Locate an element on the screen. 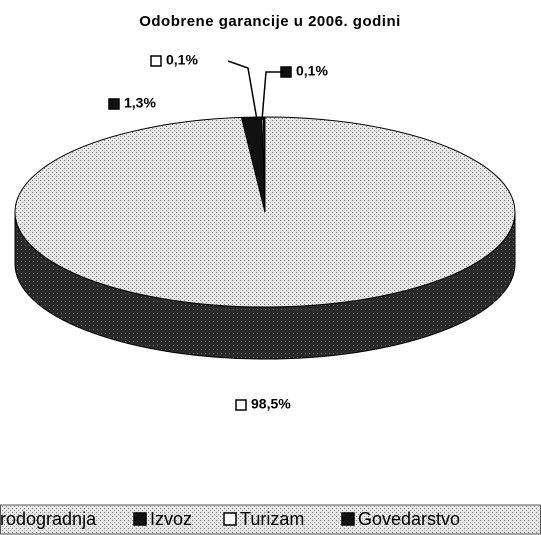 This screenshot has height=535, width=541. data-label: 98,5% is located at coordinates (271, 404).